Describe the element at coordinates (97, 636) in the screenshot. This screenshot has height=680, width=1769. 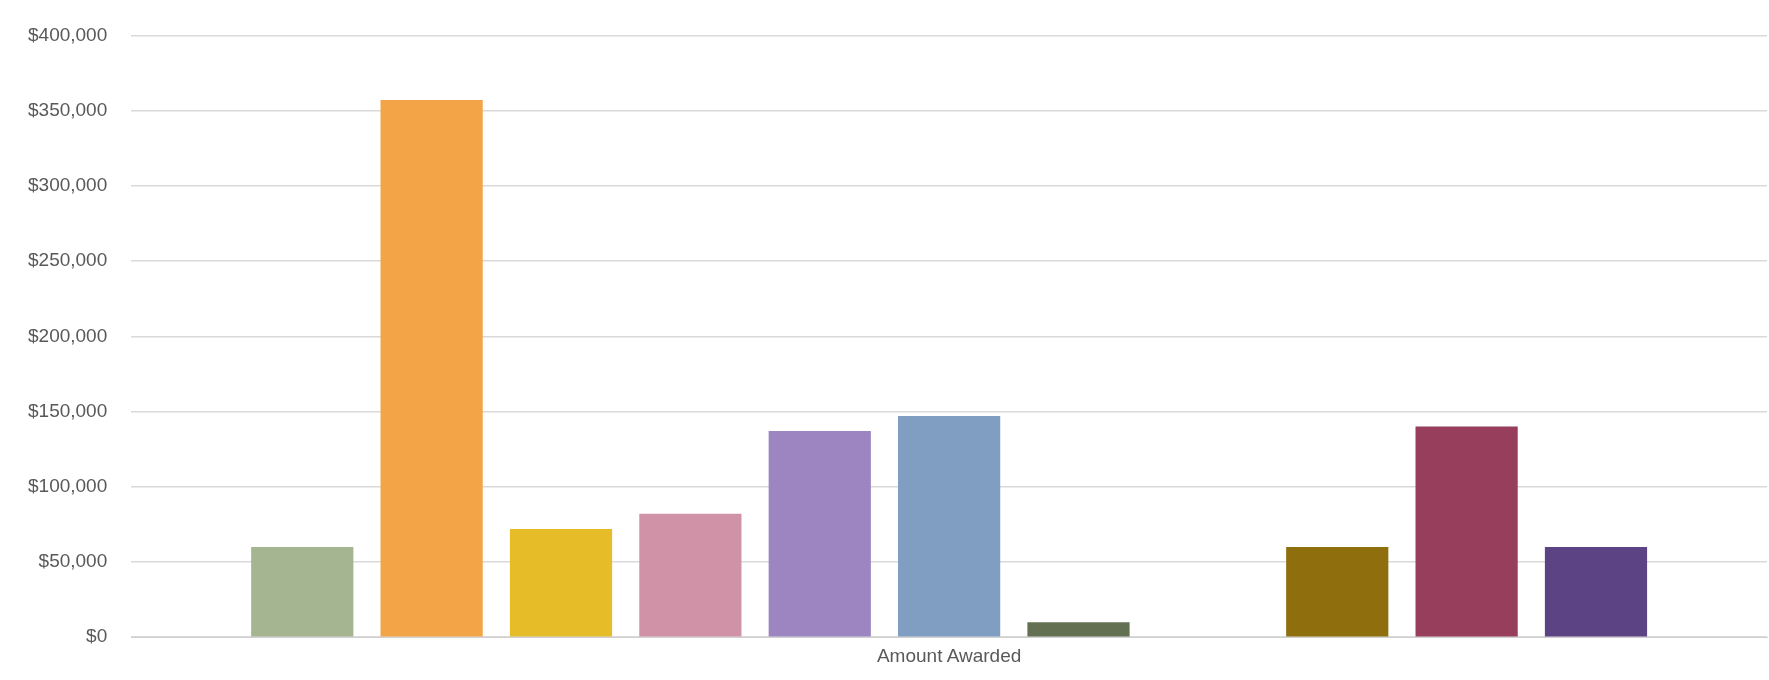
I see `y-tick-label: $0` at that location.